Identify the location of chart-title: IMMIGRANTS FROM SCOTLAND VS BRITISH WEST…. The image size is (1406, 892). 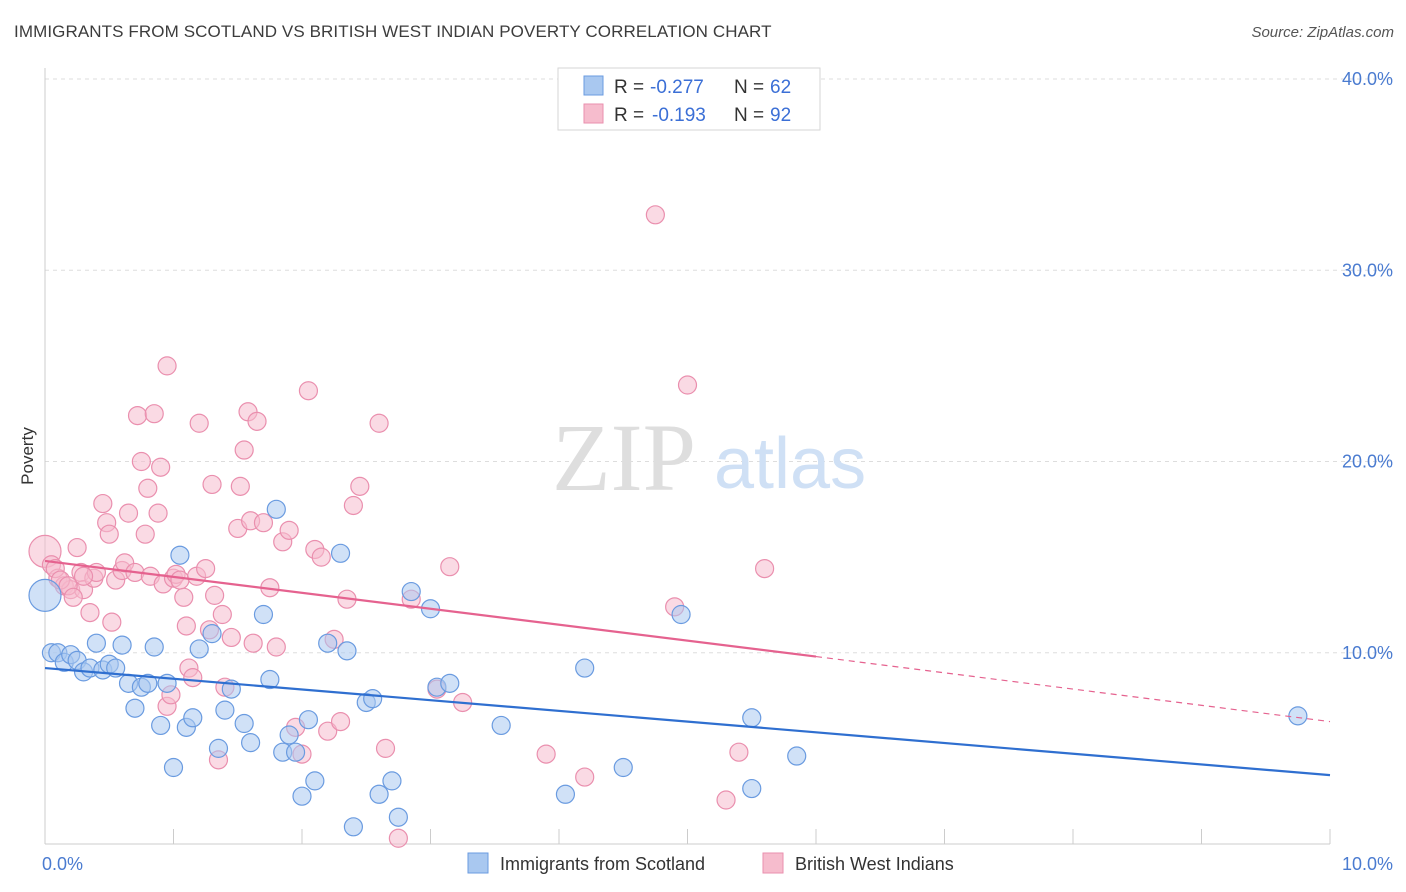
(393, 31).